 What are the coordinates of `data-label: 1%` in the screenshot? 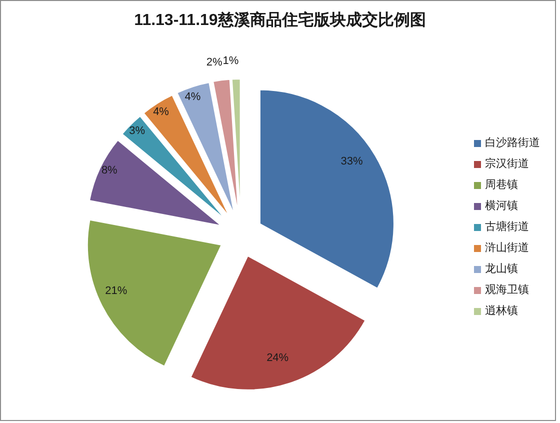 It's located at (230, 61).